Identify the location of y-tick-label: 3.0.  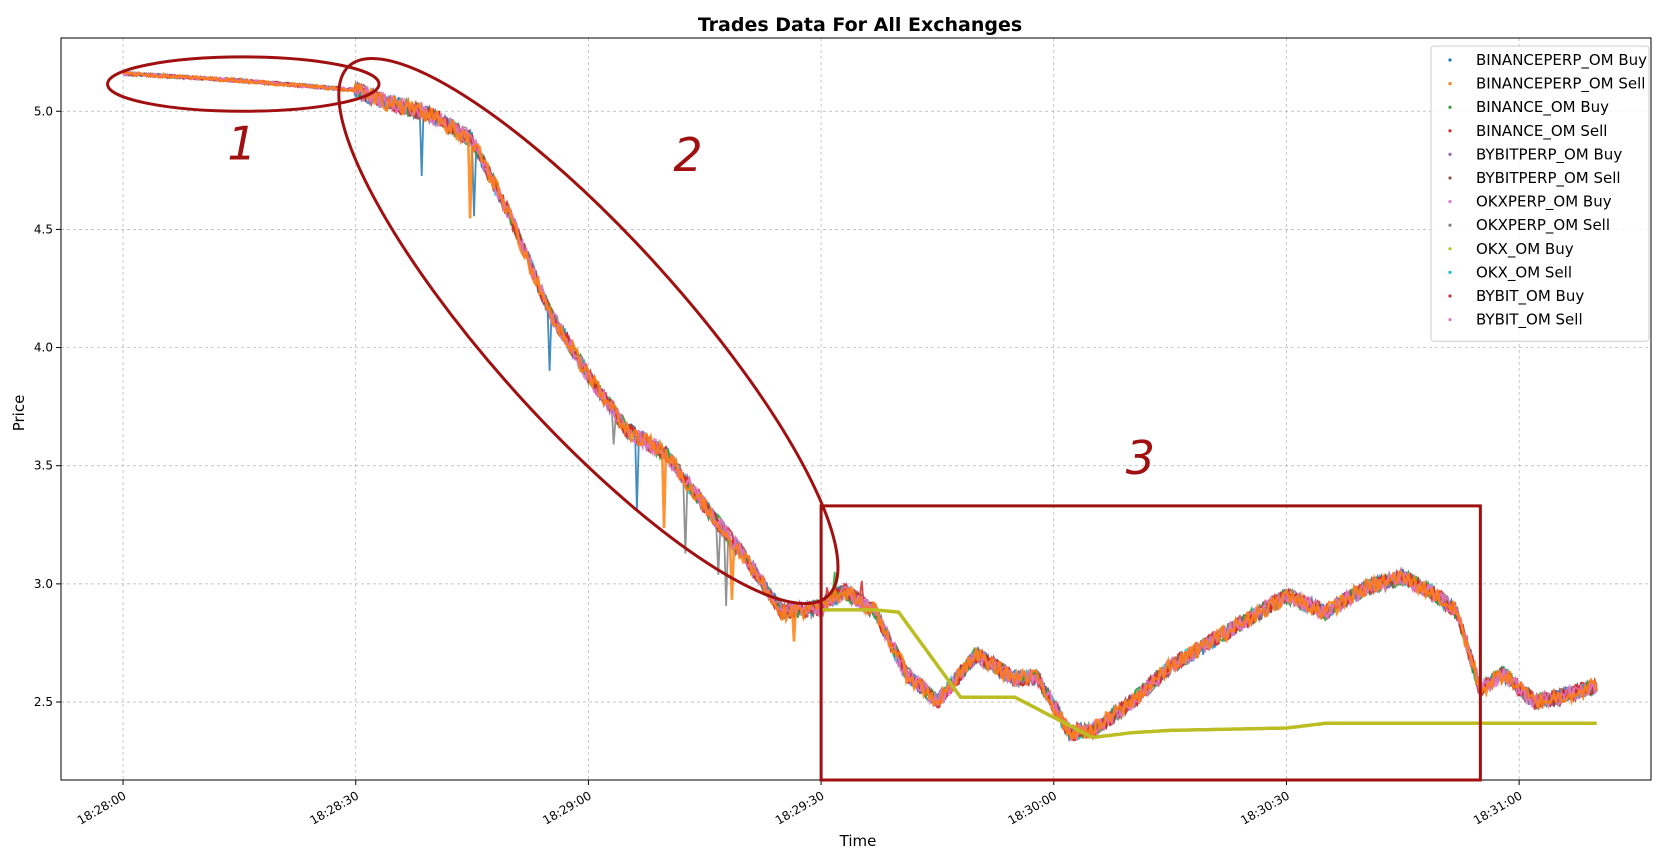
(43, 584).